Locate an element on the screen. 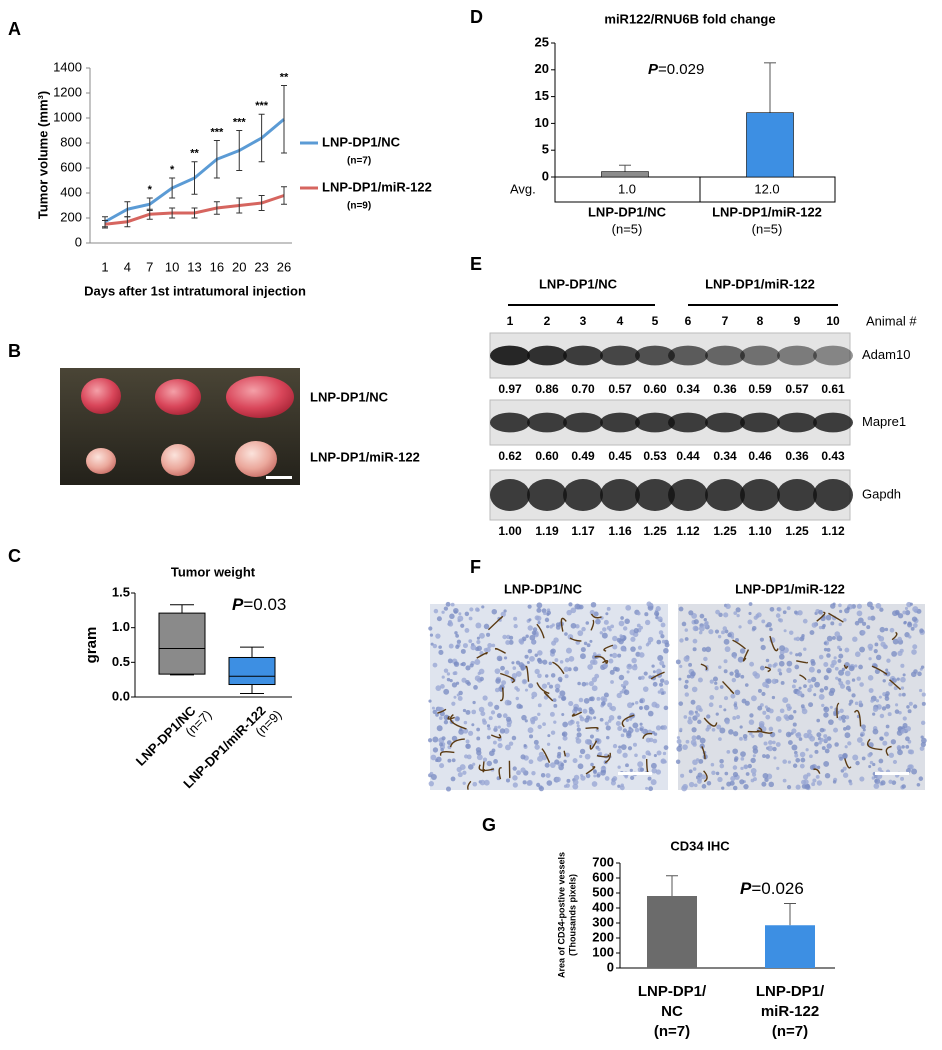 The height and width of the screenshot is (1050, 942). quant-value: 0.34 is located at coordinates (725, 456).